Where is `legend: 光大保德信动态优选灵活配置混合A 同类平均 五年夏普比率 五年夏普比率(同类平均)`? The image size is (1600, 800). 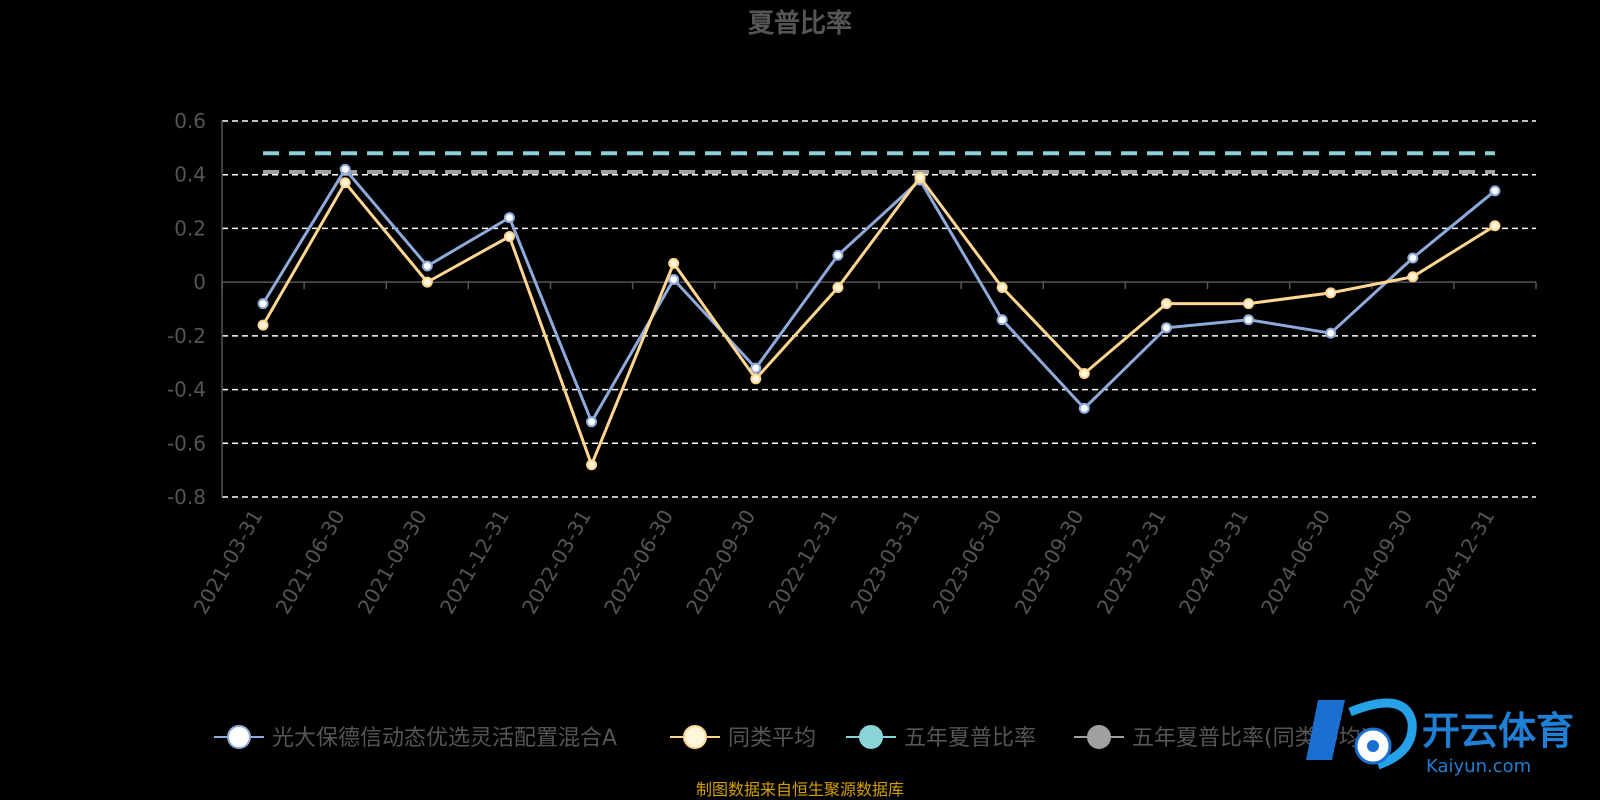 legend: 光大保德信动态优选灵活配置混合A 同类平均 五年夏普比率 五年夏普比率(同类平均) is located at coordinates (791, 738).